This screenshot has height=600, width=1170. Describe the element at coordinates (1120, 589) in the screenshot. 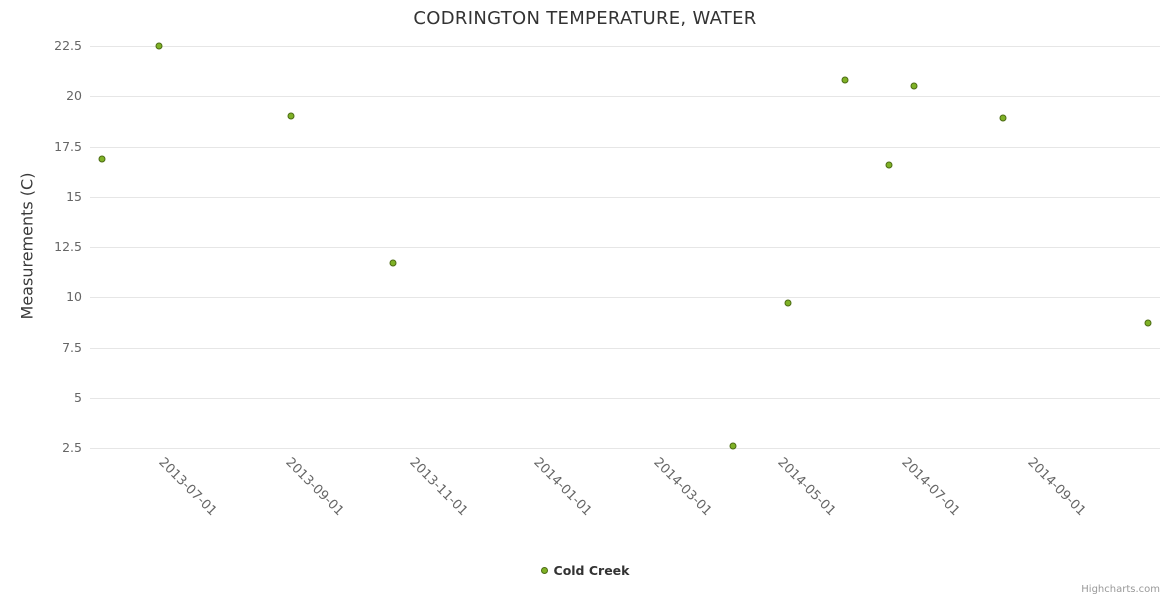

I see `highcharts-credit-link: Highcharts.com` at that location.